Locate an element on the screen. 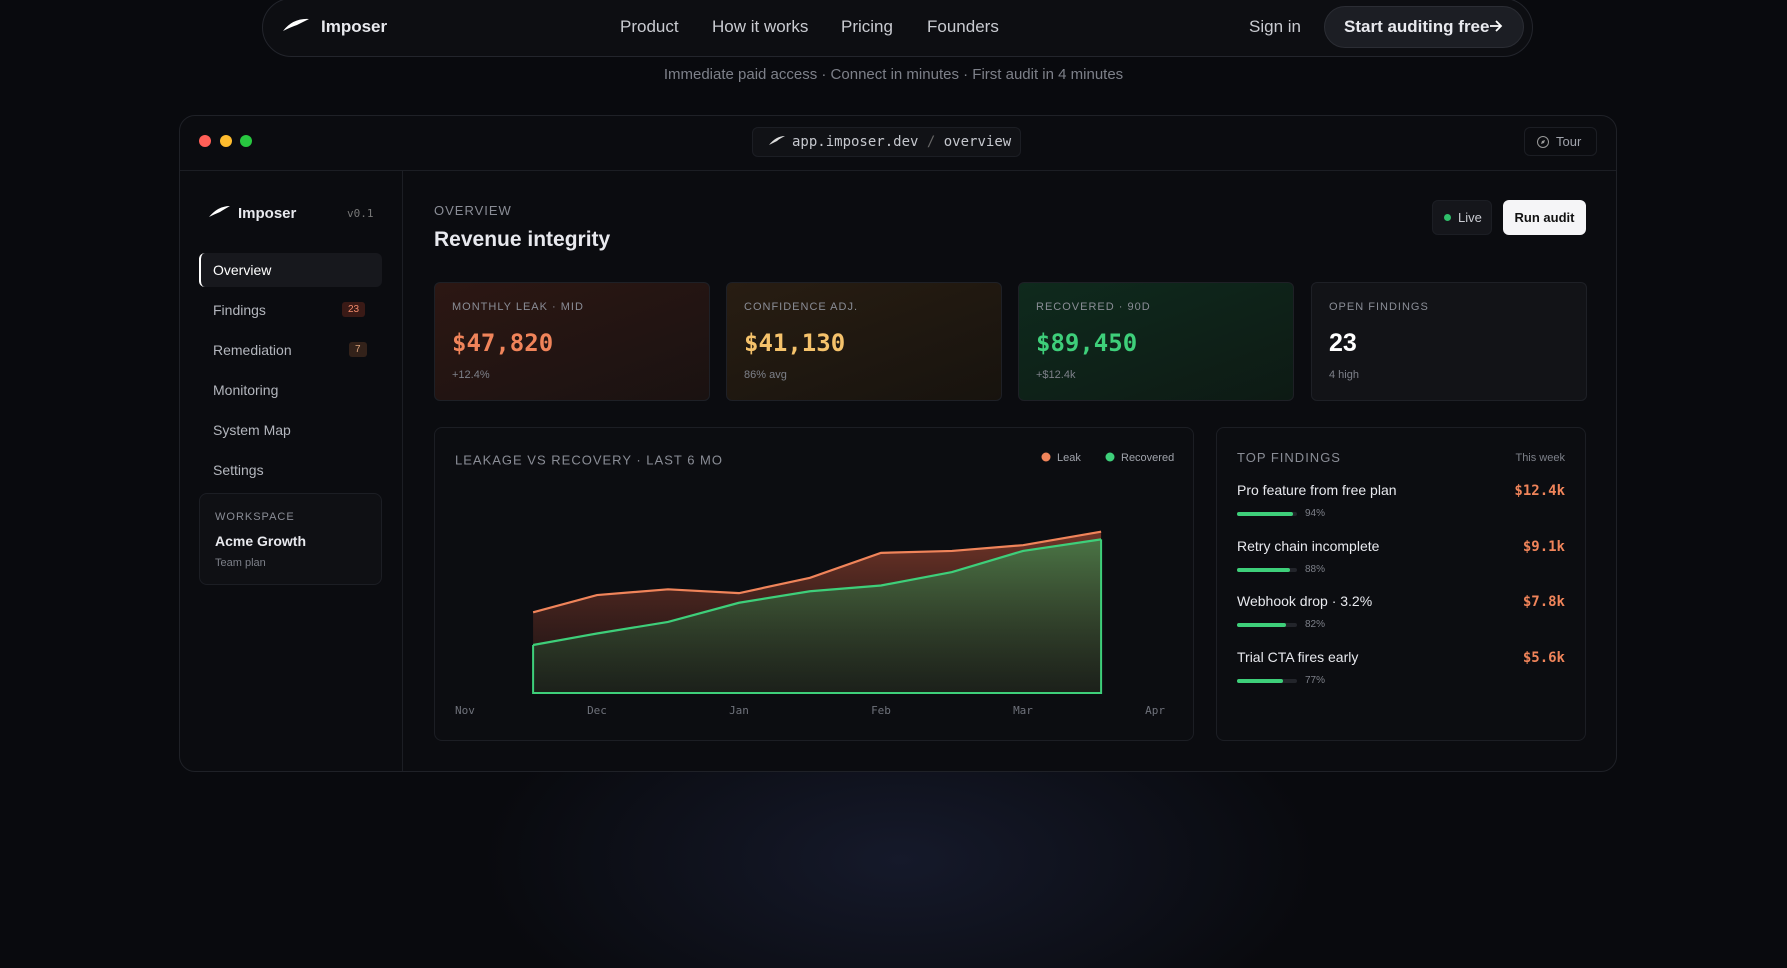 The image size is (1787, 968). window-dots is located at coordinates (225, 141).